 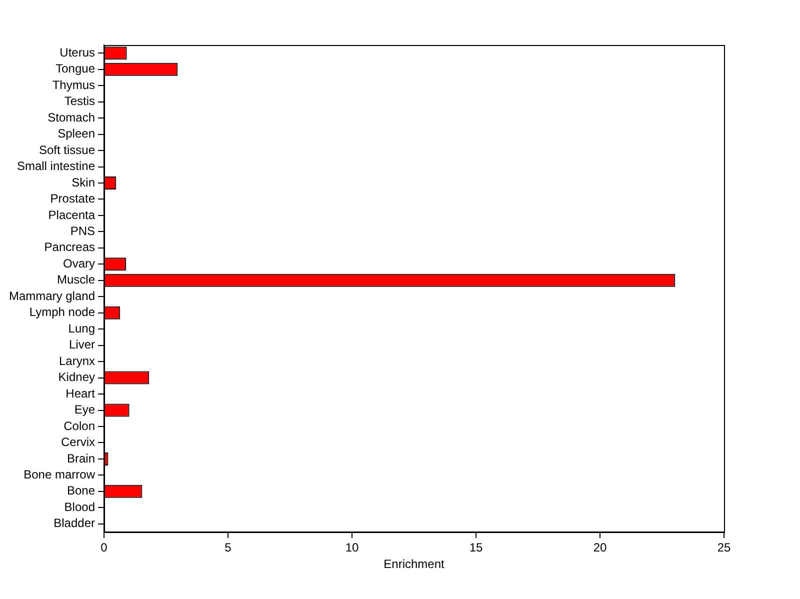 What do you see at coordinates (228, 547) in the screenshot?
I see `x-tick-label: 5` at bounding box center [228, 547].